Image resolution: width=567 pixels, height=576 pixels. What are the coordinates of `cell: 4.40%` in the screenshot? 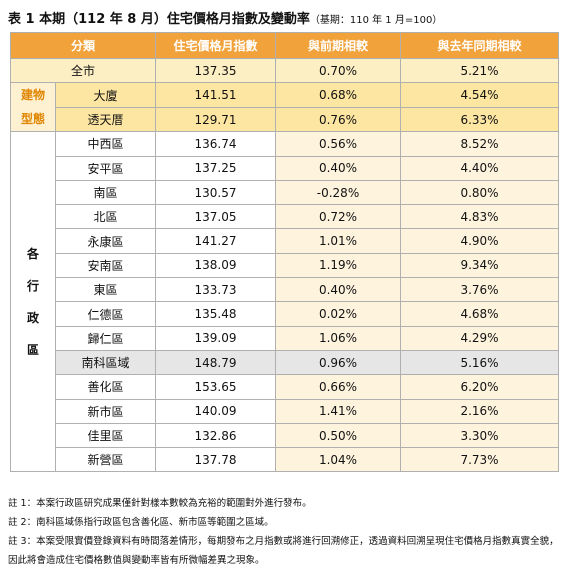 It's located at (479, 168).